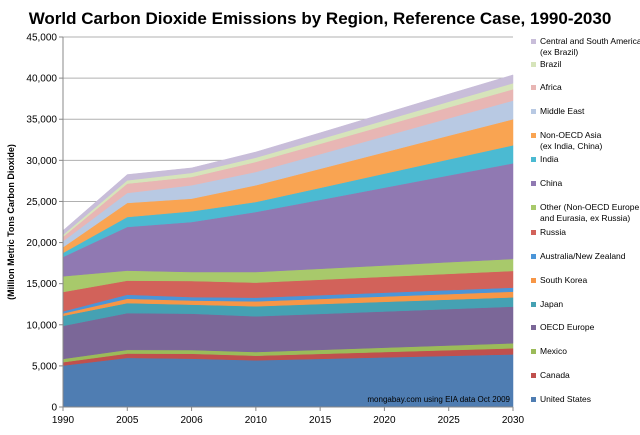 The height and width of the screenshot is (435, 640). I want to click on legend-label: (ex India, China), so click(571, 146).